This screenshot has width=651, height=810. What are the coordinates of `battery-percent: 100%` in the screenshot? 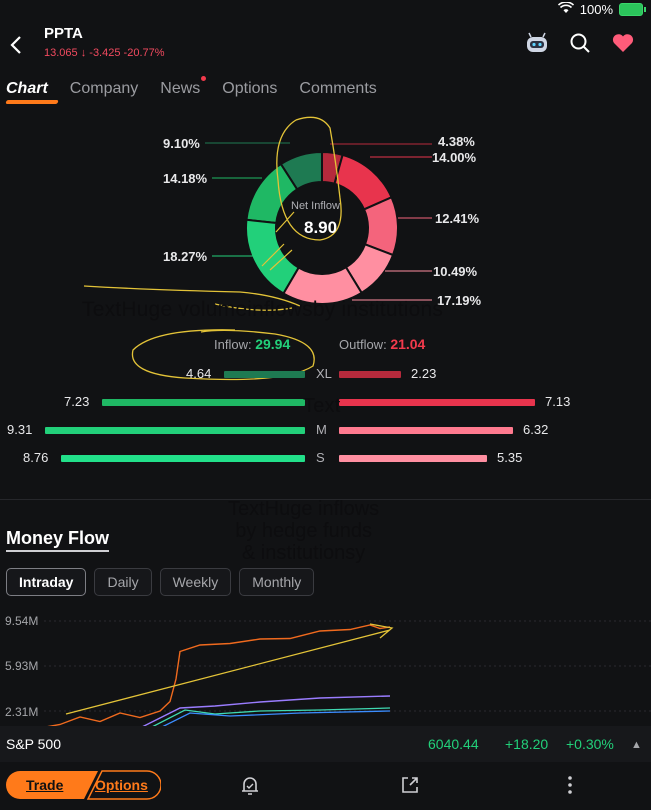 It's located at (596, 9).